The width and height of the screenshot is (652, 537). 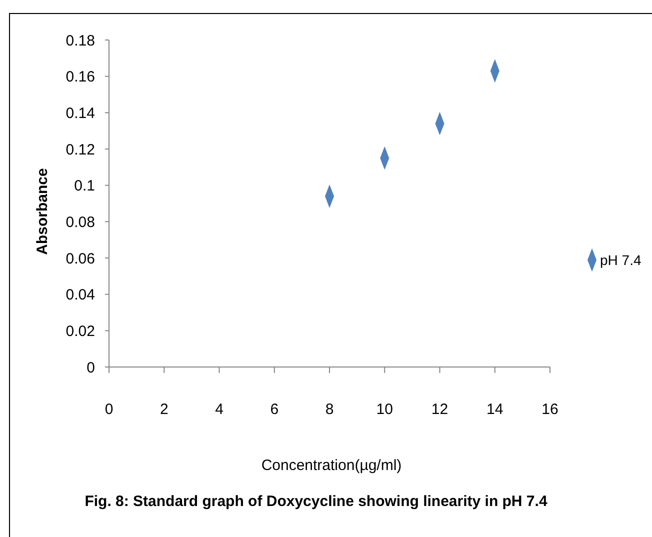 I want to click on y-tick-label: 0.18, so click(x=80, y=41).